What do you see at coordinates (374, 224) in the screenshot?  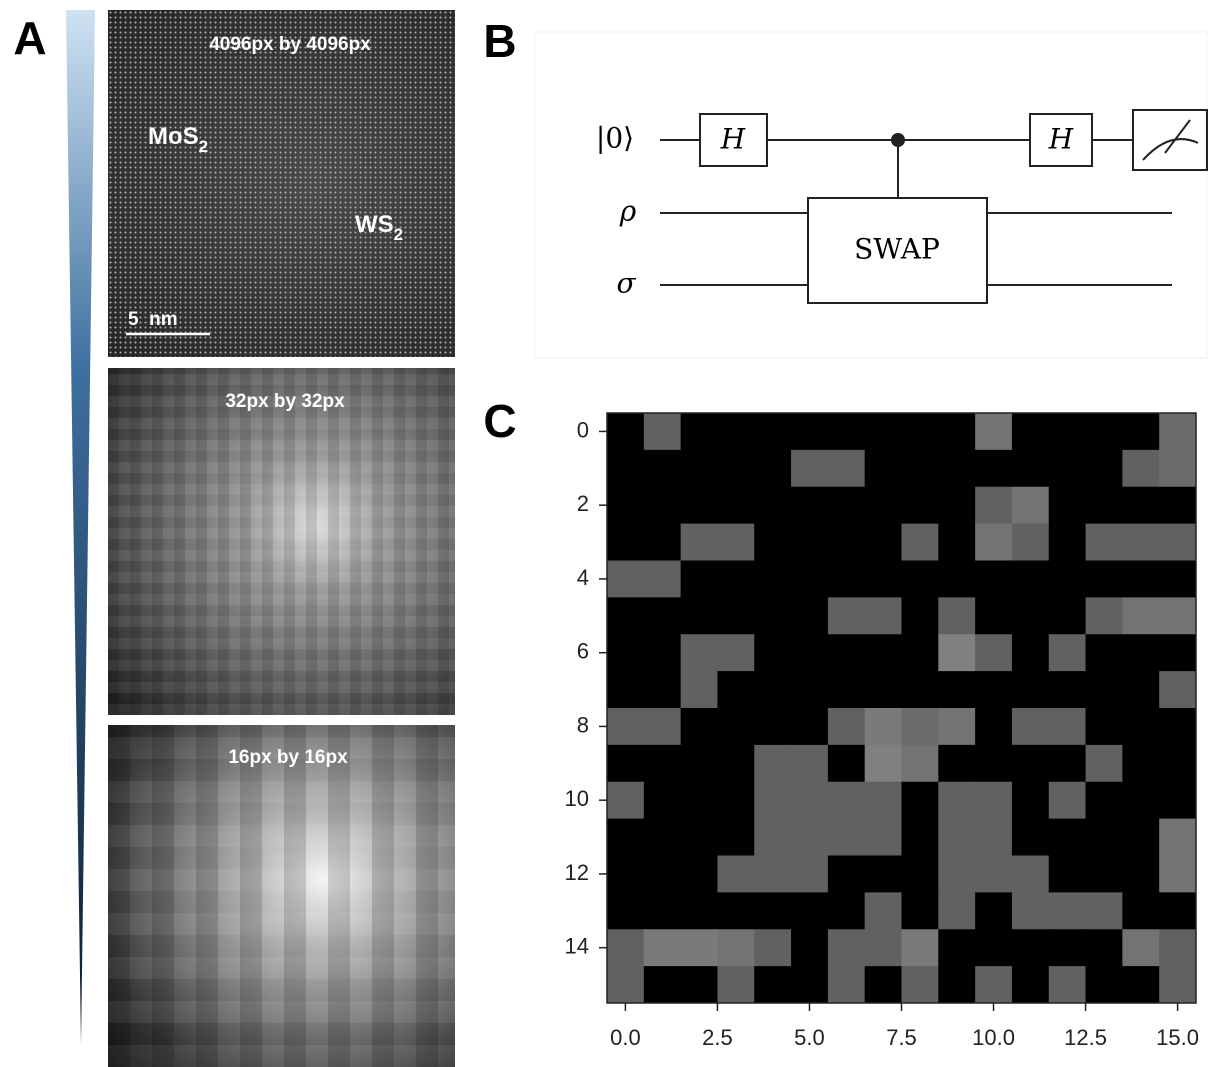 I see `label-text: WS` at bounding box center [374, 224].